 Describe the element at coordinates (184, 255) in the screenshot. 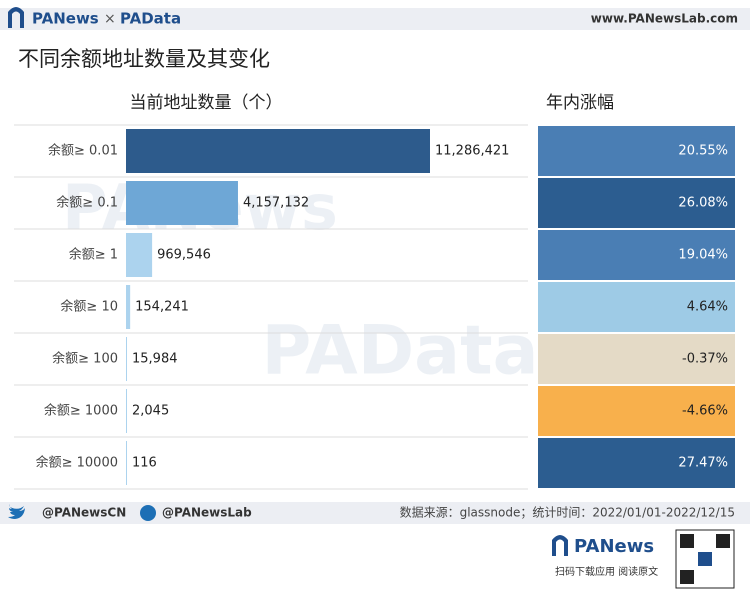

I see `value-label: 969,546` at that location.